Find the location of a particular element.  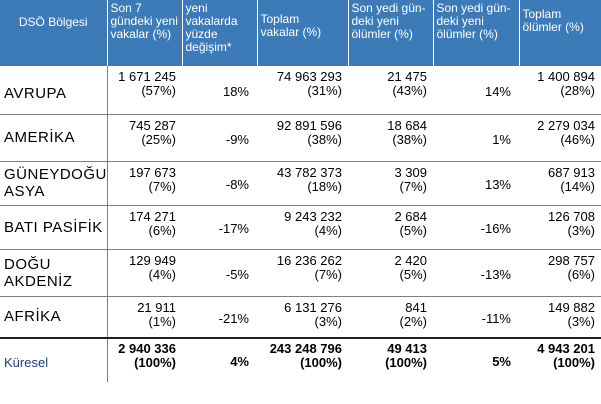

region-name: AMERİKA is located at coordinates (54, 138).